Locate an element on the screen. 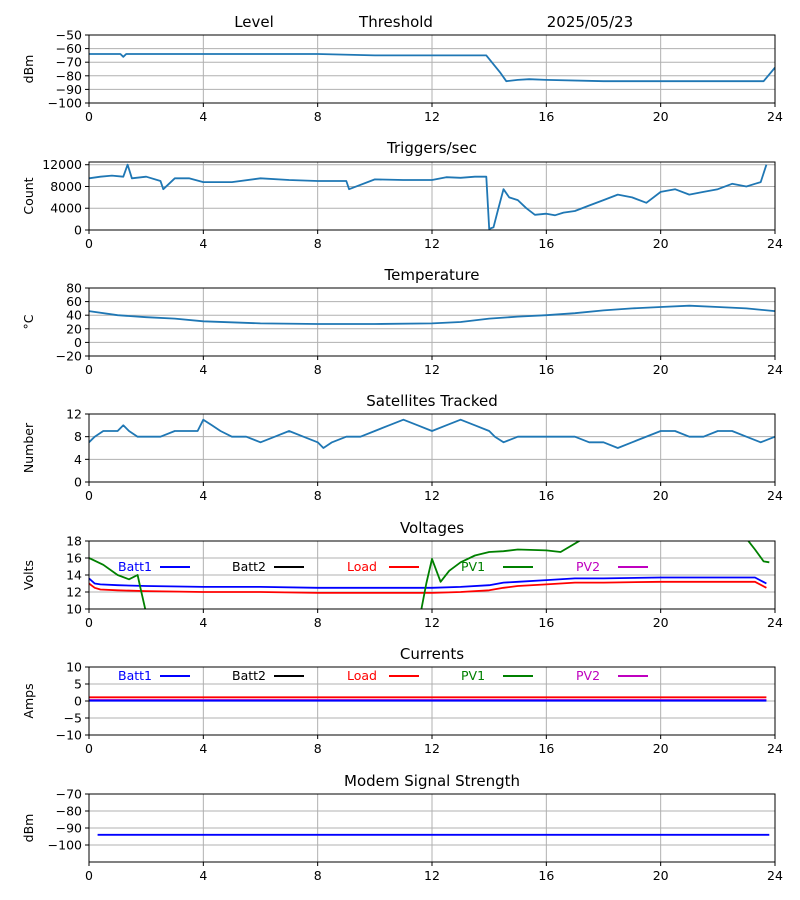 The height and width of the screenshot is (900, 800). y-axis-label: Volts is located at coordinates (28, 575).